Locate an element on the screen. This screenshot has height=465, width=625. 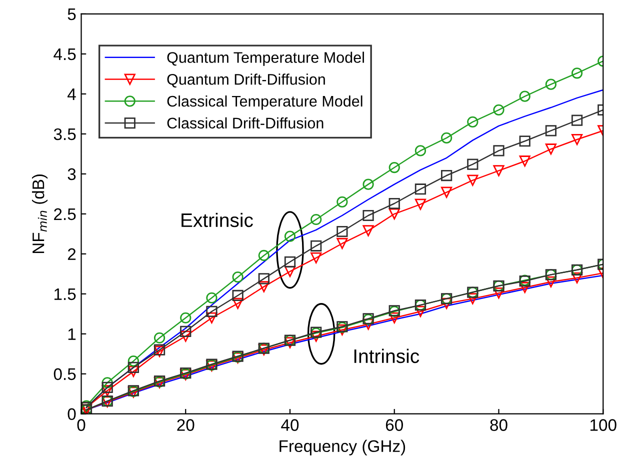
x-tick-label: 20 is located at coordinates (185, 425).